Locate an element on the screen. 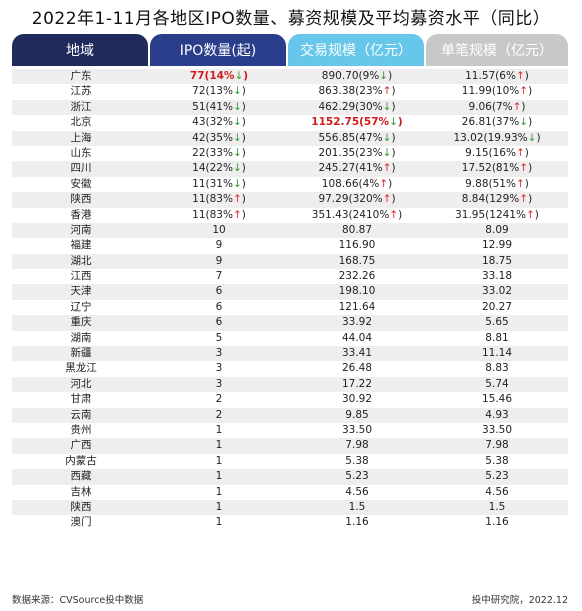 The width and height of the screenshot is (582, 611). avg-cell: 11.57(6%↑) is located at coordinates (497, 76).